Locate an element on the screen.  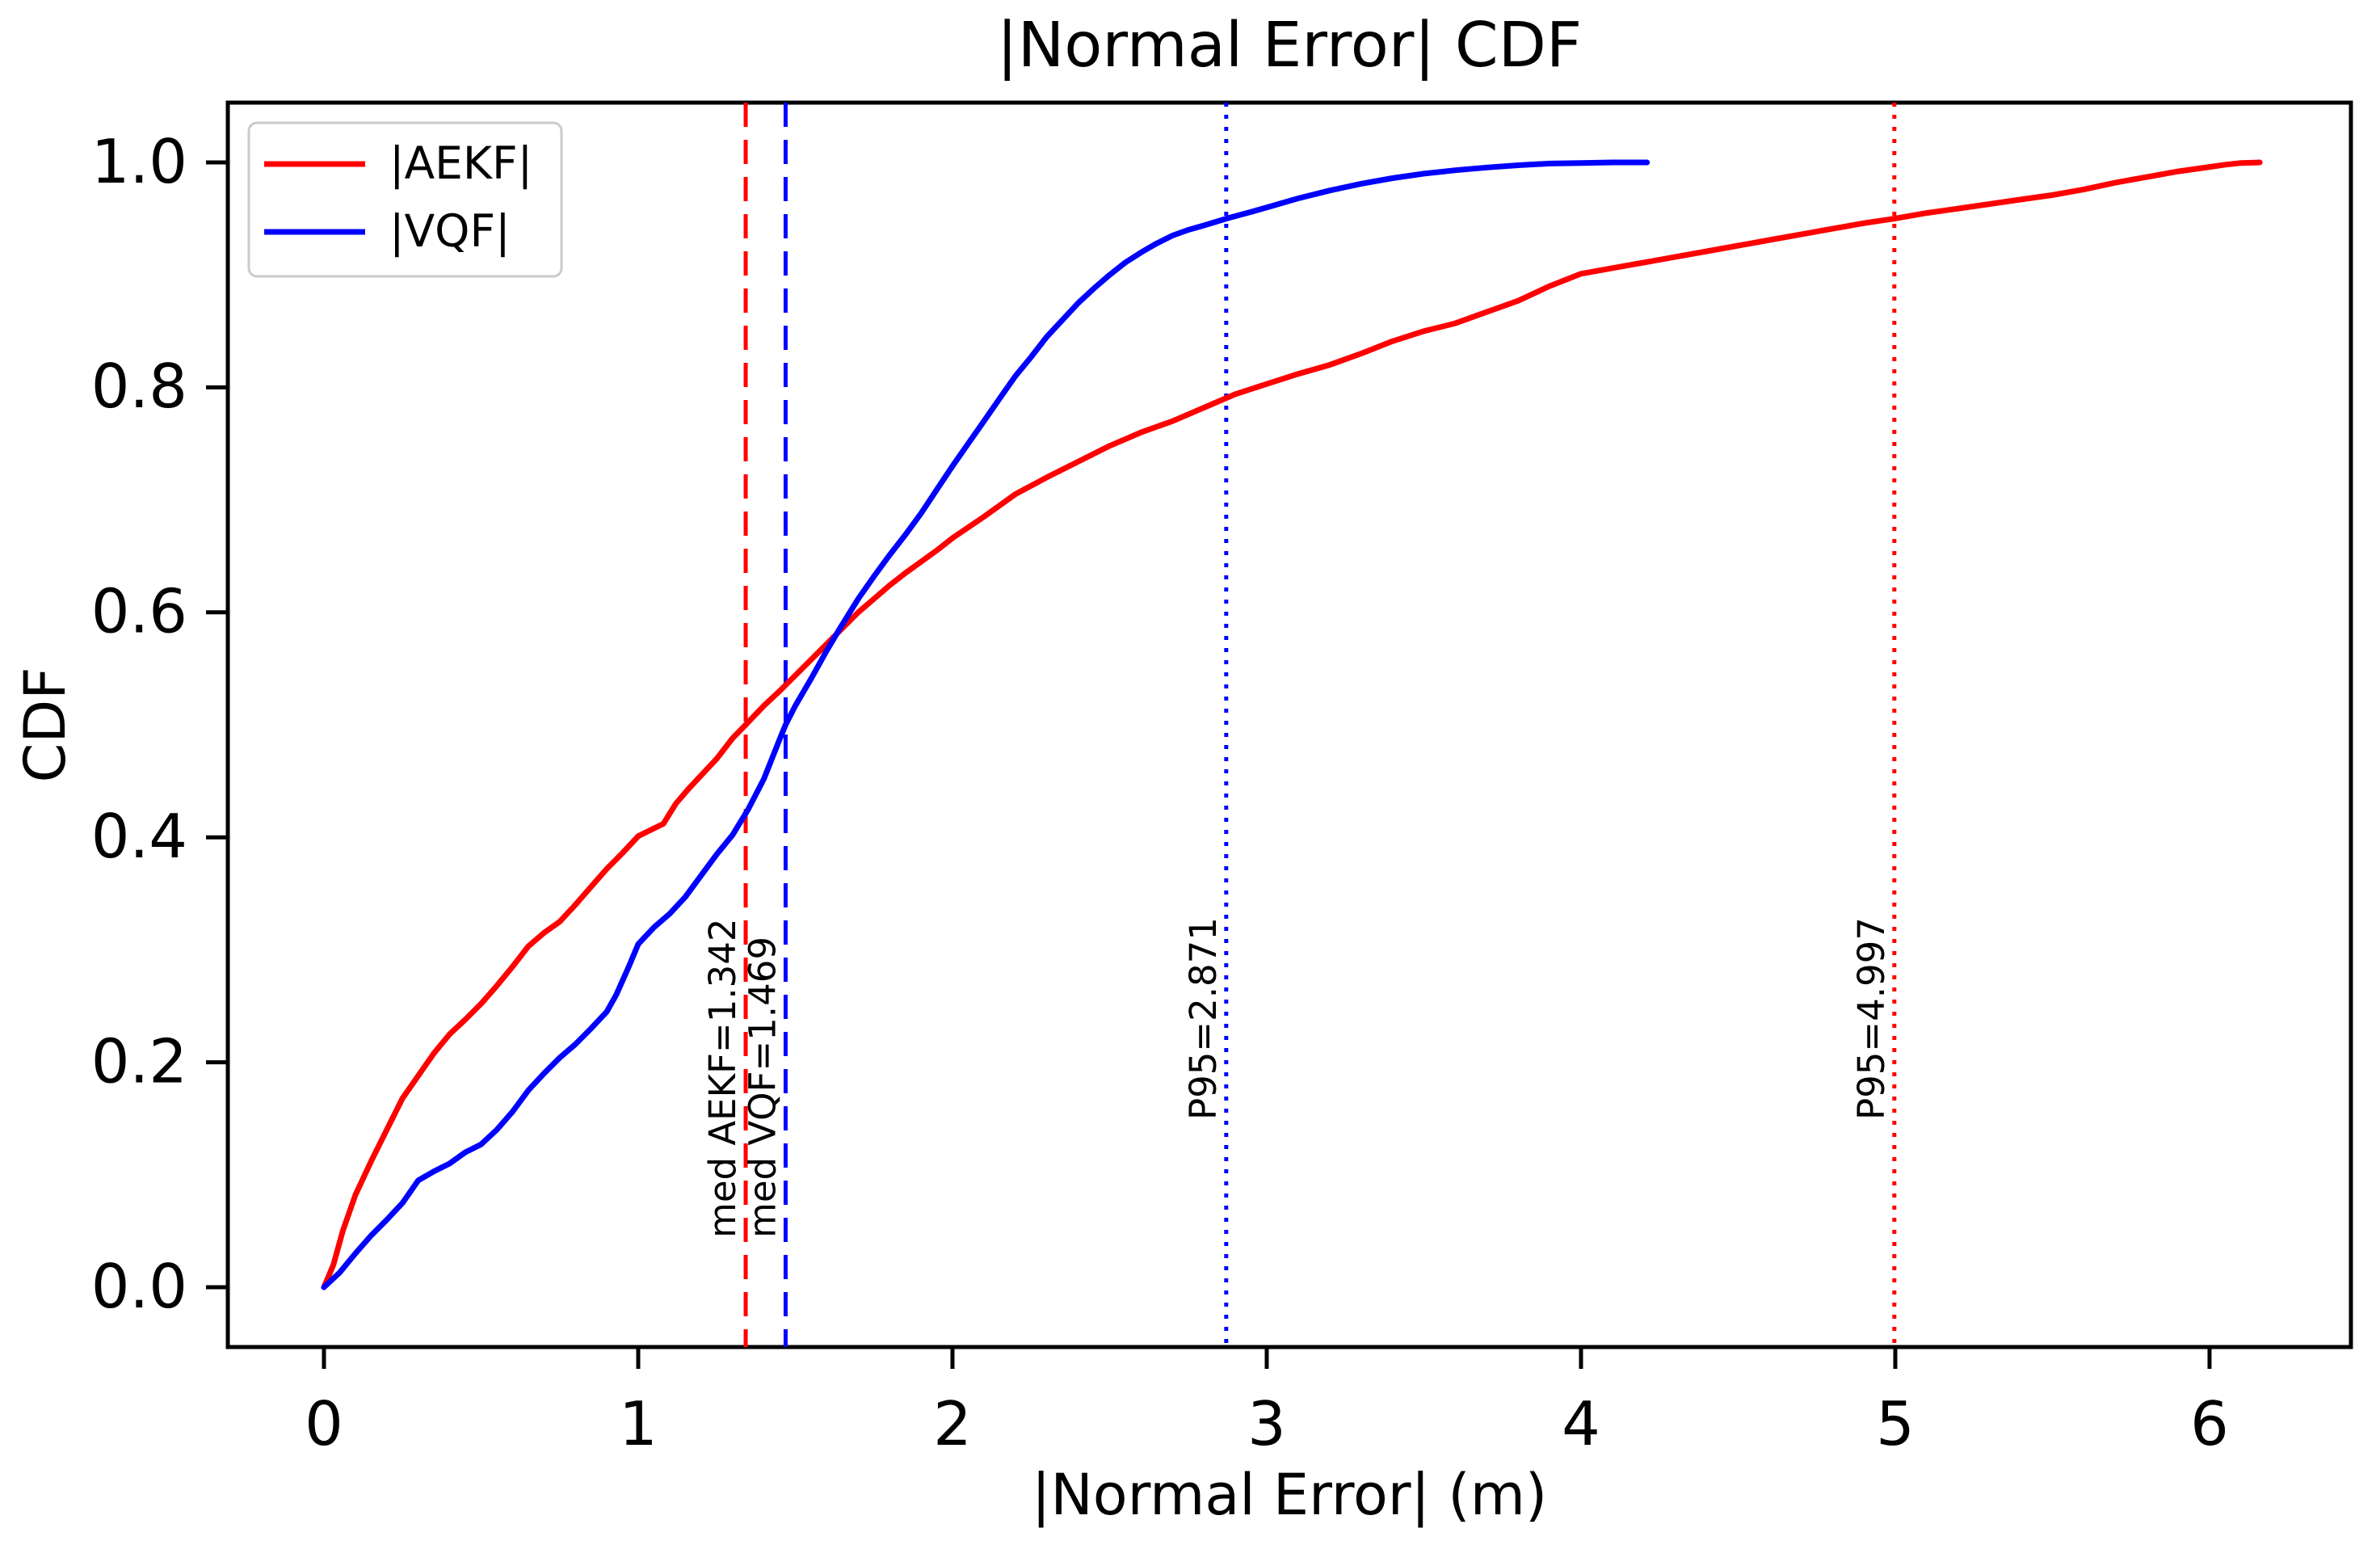
annotation-p95-aekf: P95=4.997 is located at coordinates (1871, 1019).